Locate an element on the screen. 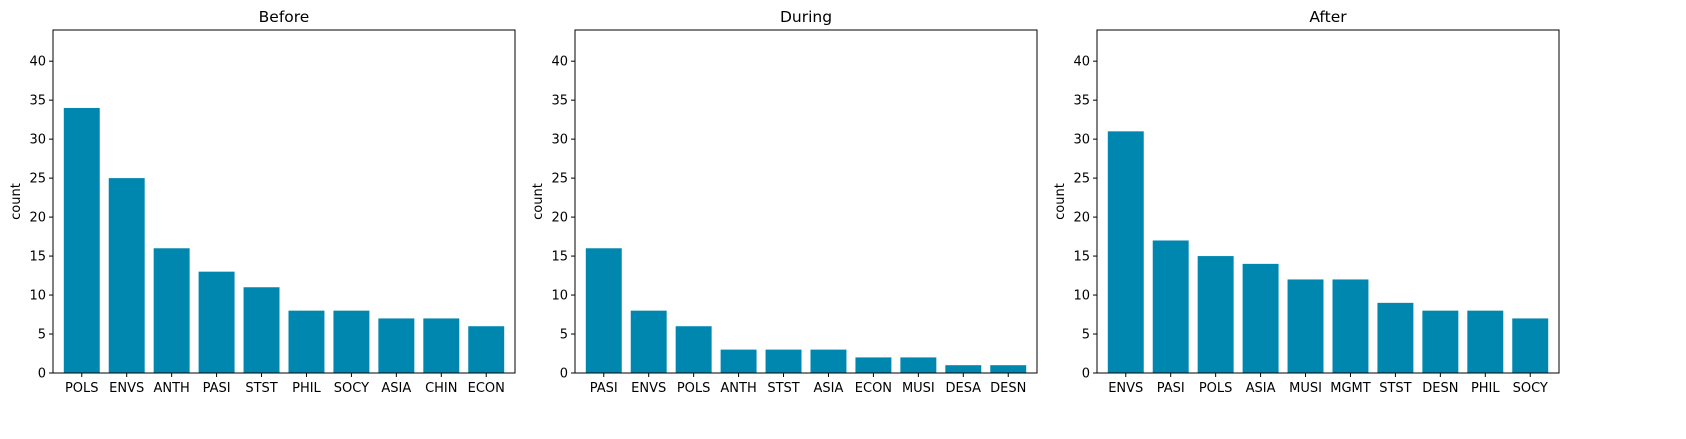  chart-title: Before is located at coordinates (284, 17).